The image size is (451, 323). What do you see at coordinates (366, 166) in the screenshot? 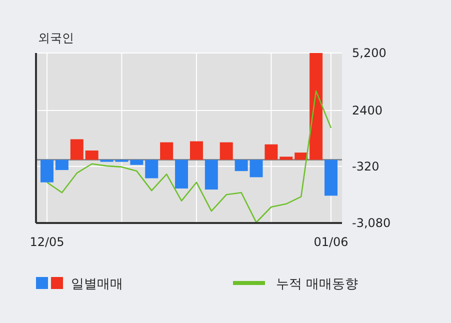
I see `y-tick-label: -320` at bounding box center [366, 166].